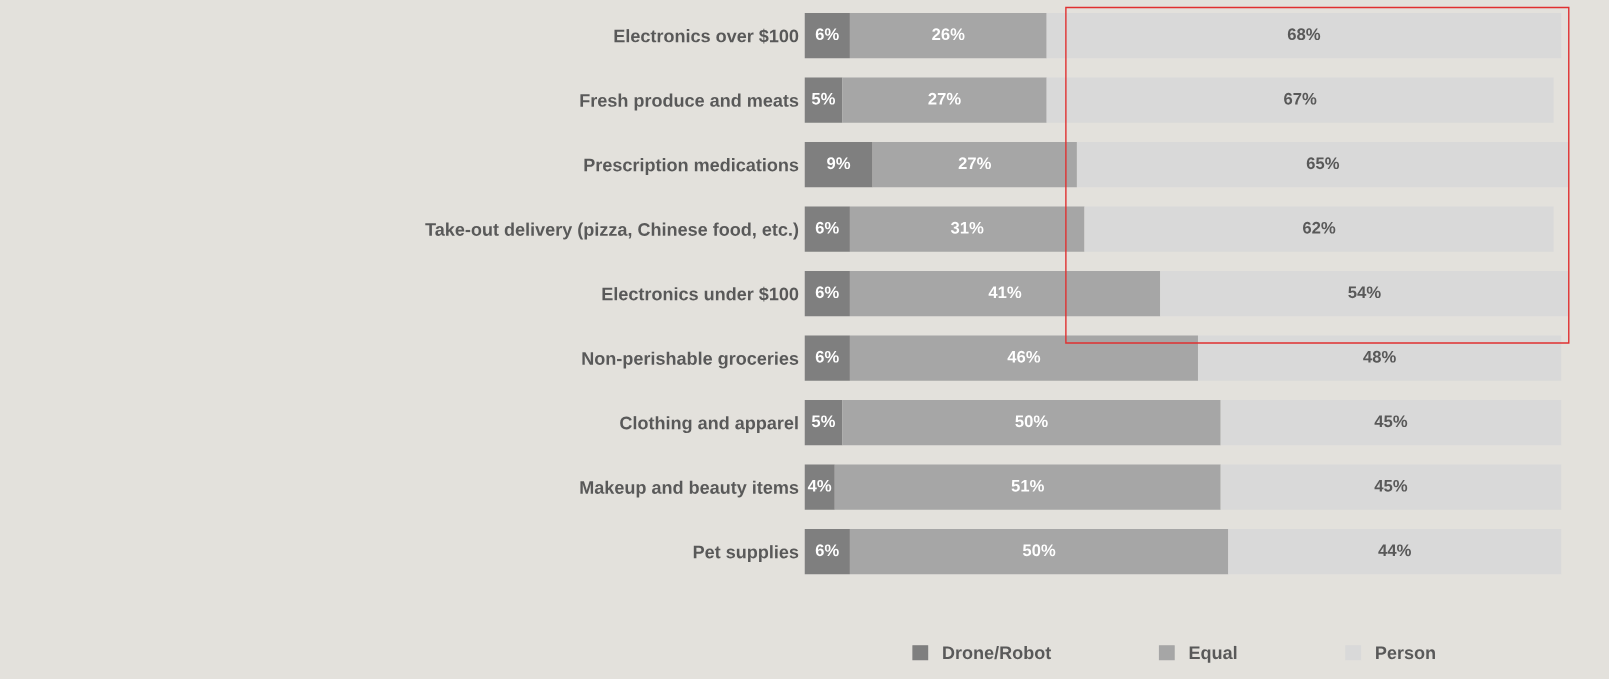  What do you see at coordinates (700, 294) in the screenshot?
I see `y-tick-label: Electronics under $100` at bounding box center [700, 294].